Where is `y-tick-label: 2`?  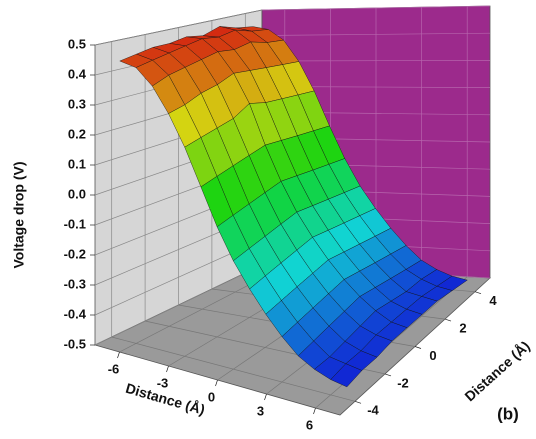 y-tick-label: 2 is located at coordinates (462, 328).